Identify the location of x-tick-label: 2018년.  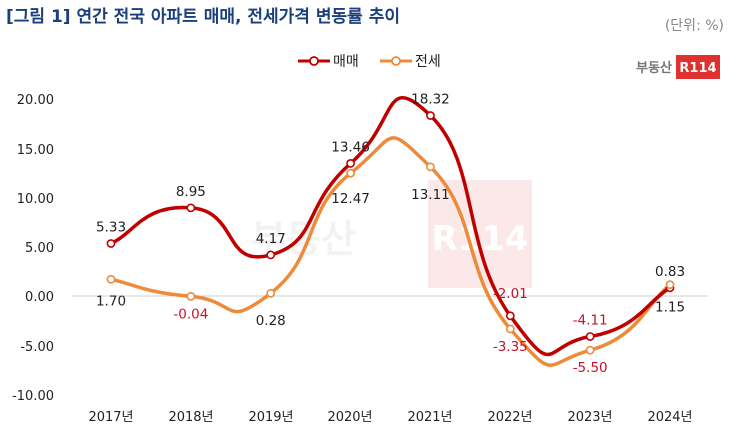
(190, 417).